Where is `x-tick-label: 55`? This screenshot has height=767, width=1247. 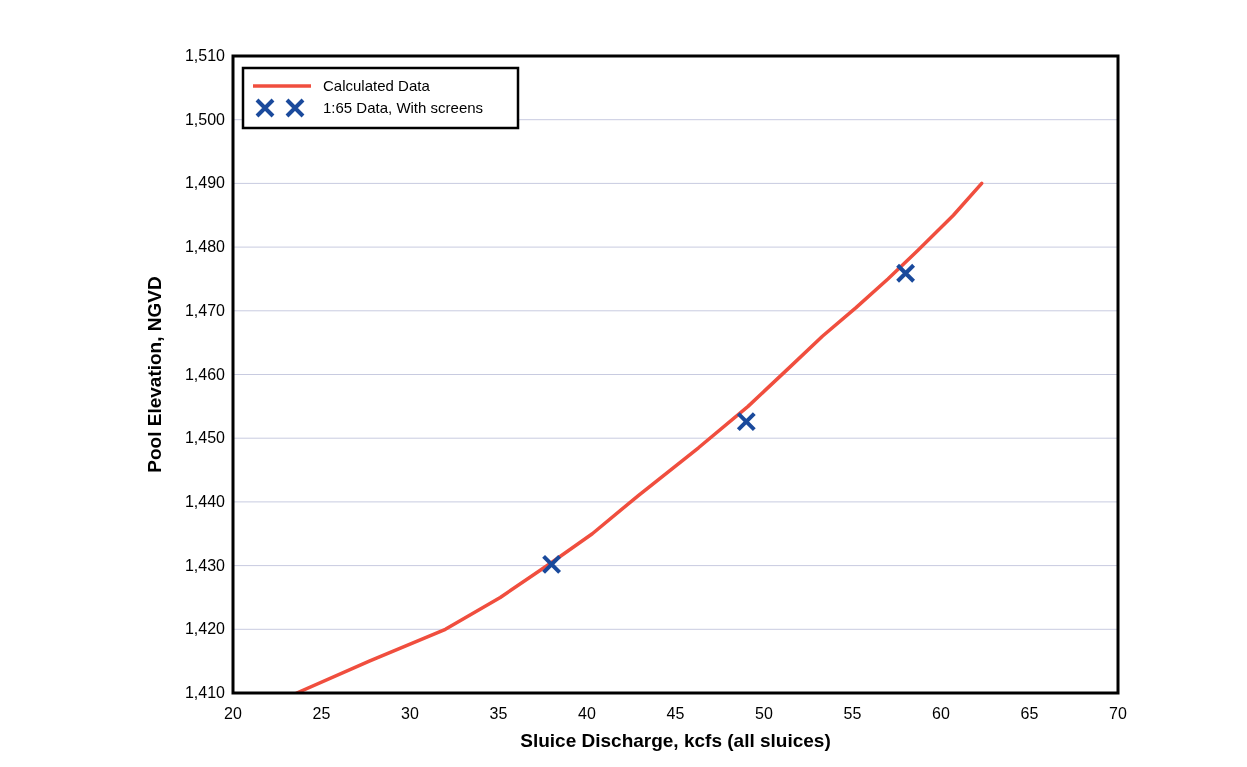 x-tick-label: 55 is located at coordinates (852, 713).